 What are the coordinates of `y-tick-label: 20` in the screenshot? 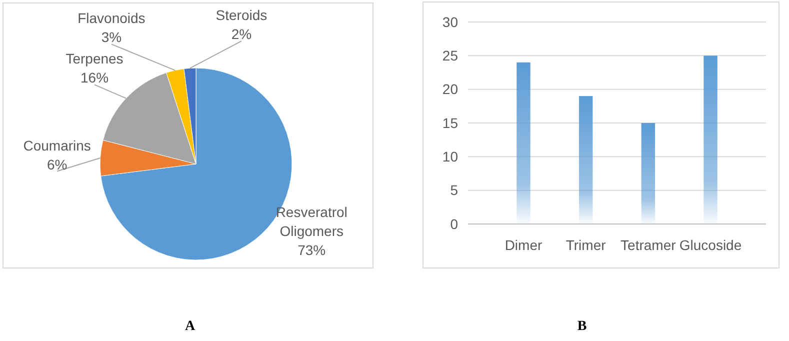 It's located at (450, 89).